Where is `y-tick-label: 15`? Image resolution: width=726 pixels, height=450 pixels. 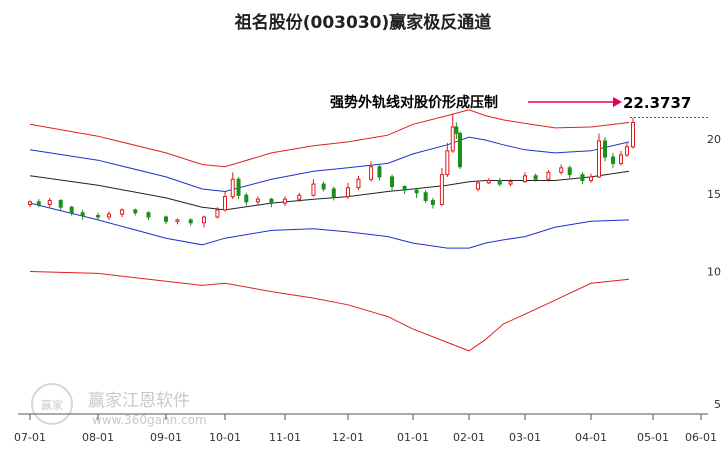 y-tick-label: 15 is located at coordinates (714, 194).